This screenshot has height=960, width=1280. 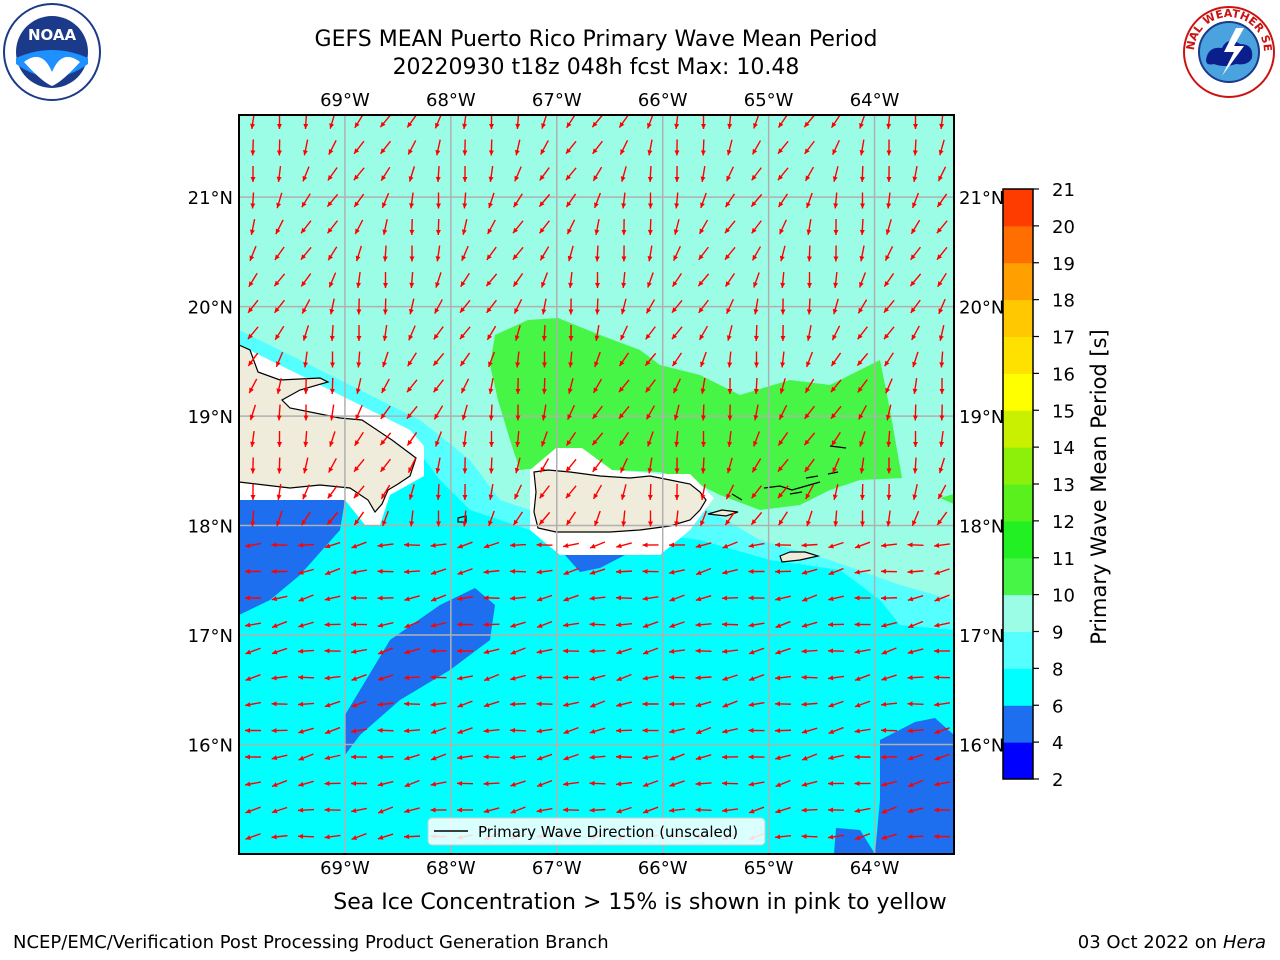 What do you see at coordinates (875, 868) in the screenshot?
I see `lon-label-bottom: 64°W` at bounding box center [875, 868].